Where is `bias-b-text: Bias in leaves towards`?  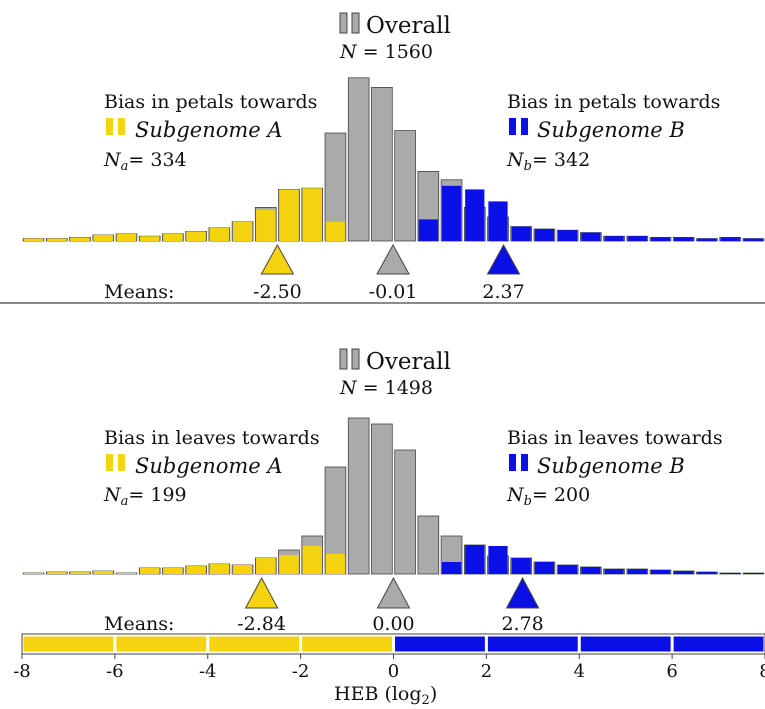 bias-b-text: Bias in leaves towards is located at coordinates (615, 438).